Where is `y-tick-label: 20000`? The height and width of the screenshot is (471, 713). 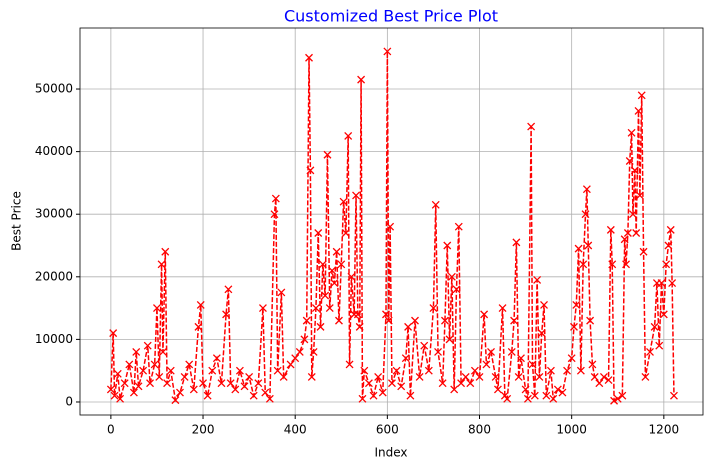
y-tick-label: 20000 is located at coordinates (54, 276).